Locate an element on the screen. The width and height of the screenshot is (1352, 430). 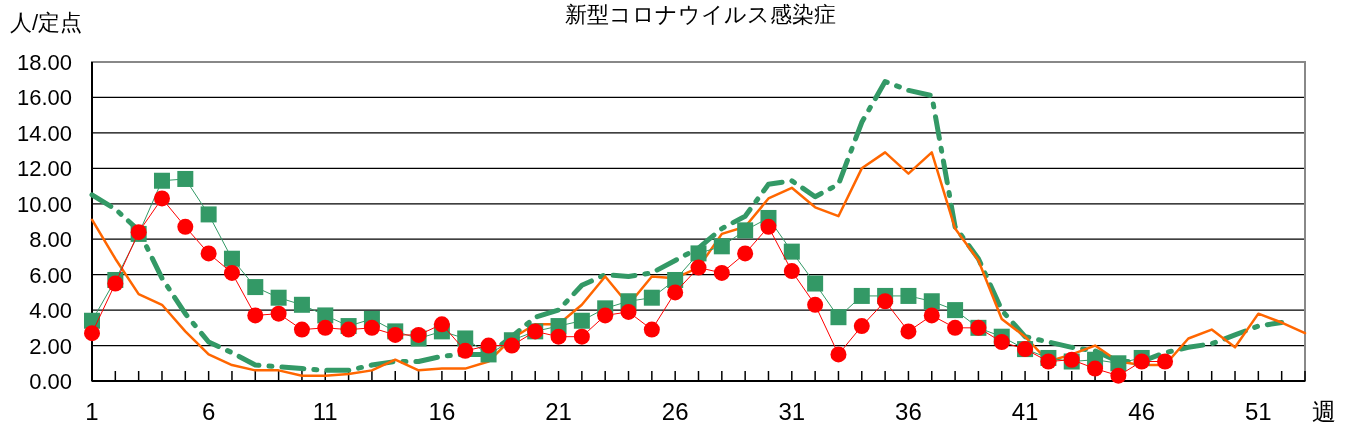
y-tick-label: 14.00 is located at coordinates (44, 133).